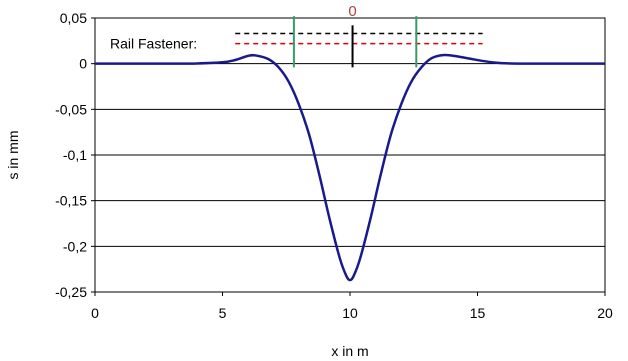 Image resolution: width=628 pixels, height=361 pixels. What do you see at coordinates (75, 246) in the screenshot?
I see `y-tick-label: -0,2` at bounding box center [75, 246].